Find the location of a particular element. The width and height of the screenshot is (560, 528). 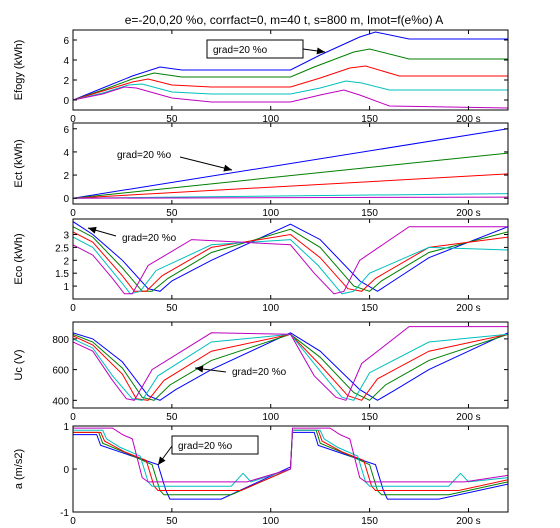

y-tick-label: 400 is located at coordinates (60, 401).